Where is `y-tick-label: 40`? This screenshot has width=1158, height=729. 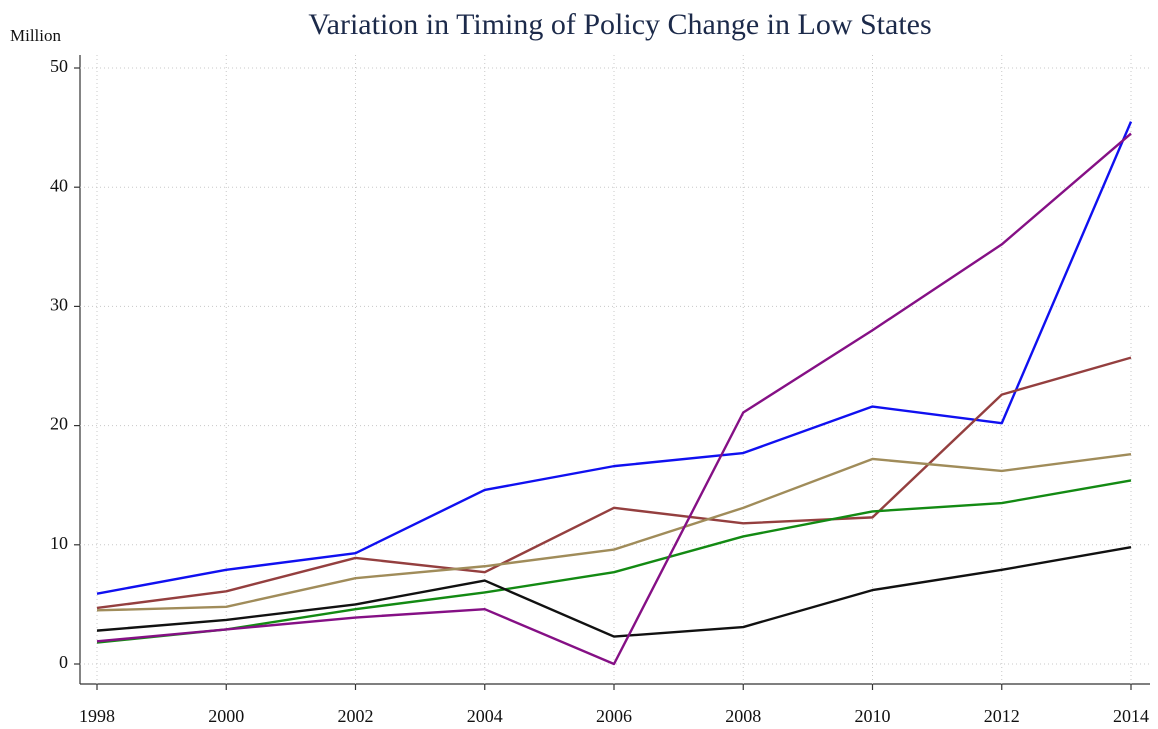
y-tick-label: 40 is located at coordinates (59, 185).